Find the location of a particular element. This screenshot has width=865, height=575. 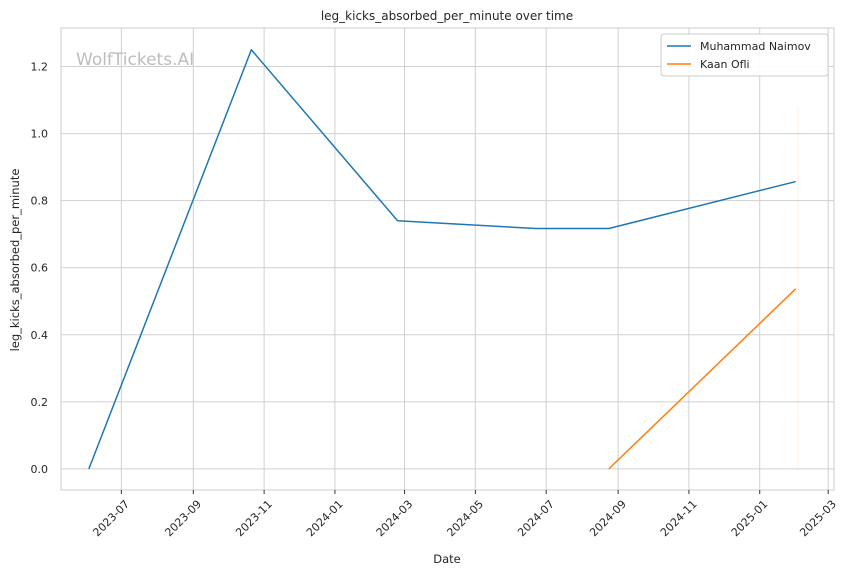

y-tick-label: 0.2 is located at coordinates (40, 402).